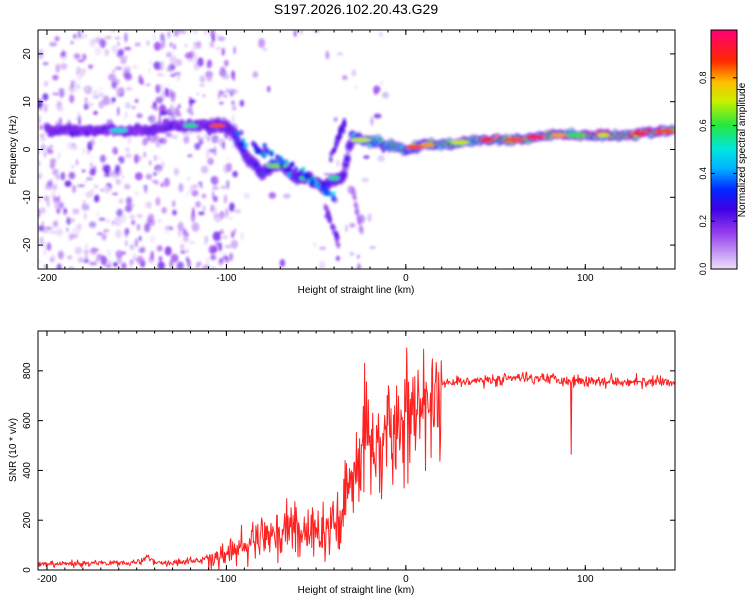 Image resolution: width=750 pixels, height=605 pixels. What do you see at coordinates (13, 450) in the screenshot?
I see `snr-ylabel: SNR (10 * v/v)` at bounding box center [13, 450].